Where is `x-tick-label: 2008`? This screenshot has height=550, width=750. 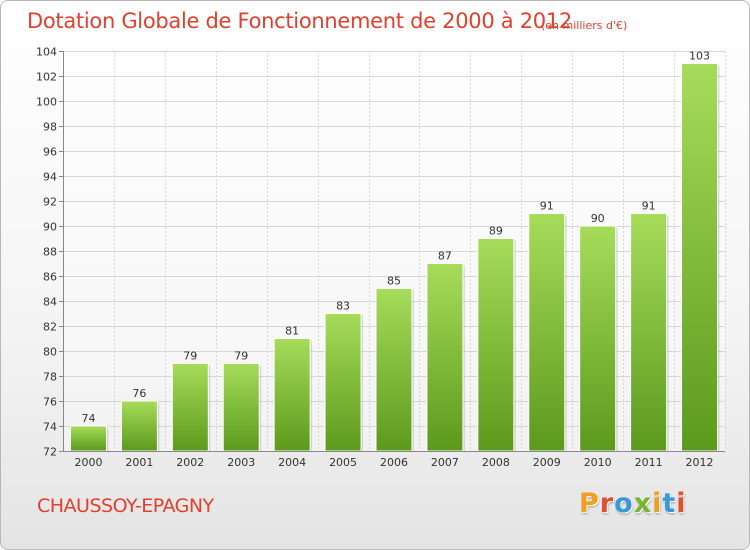
x-tick-label: 2008 is located at coordinates (496, 462).